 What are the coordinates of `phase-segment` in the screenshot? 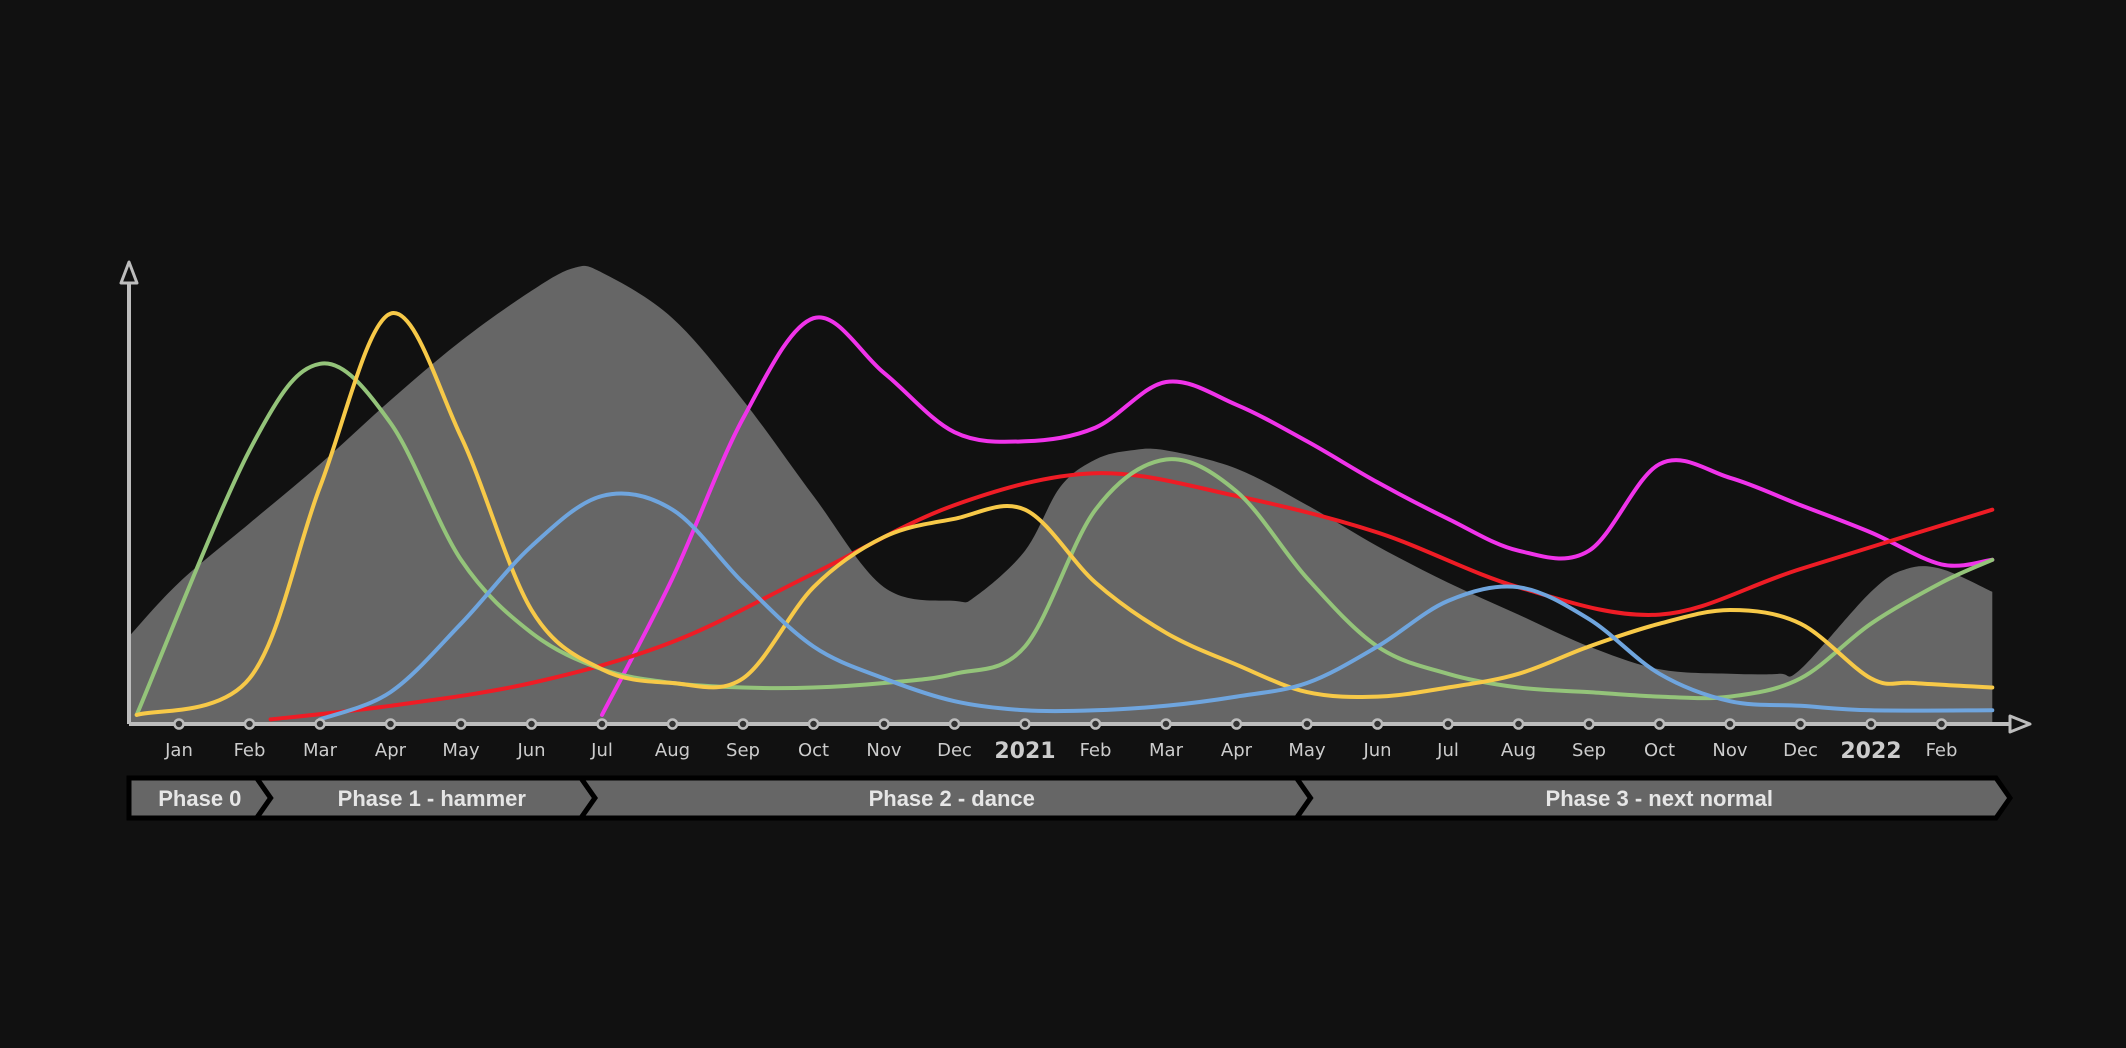 It's located at (1652, 798).